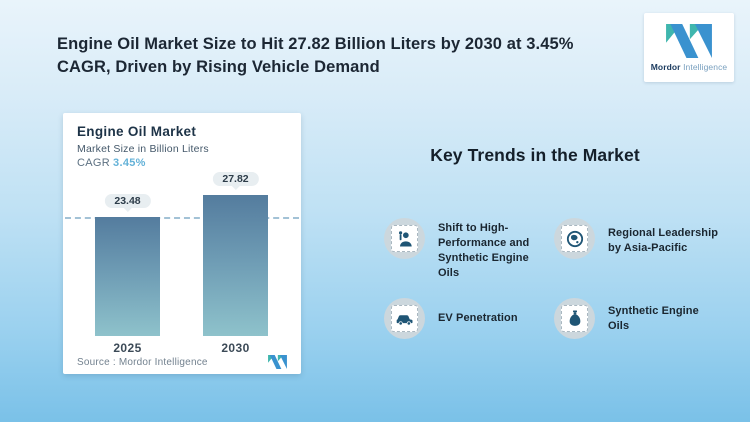 The height and width of the screenshot is (422, 750). I want to click on trend-label: EV Penetration, so click(478, 318).